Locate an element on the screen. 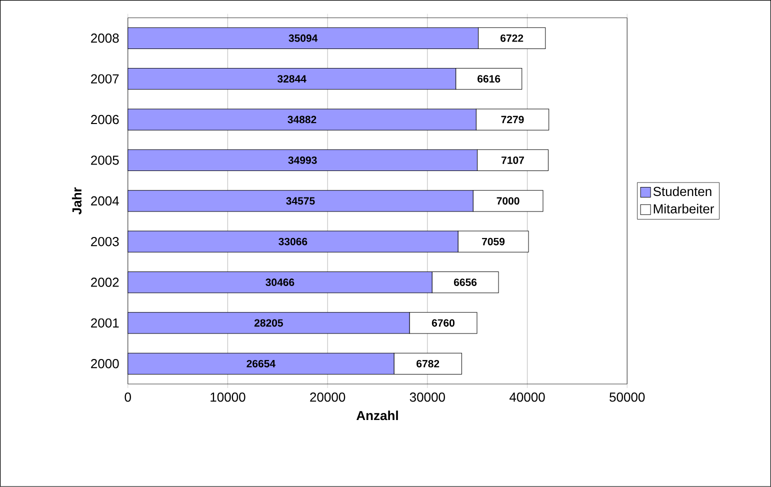 The height and width of the screenshot is (487, 771). data-label: 28205 is located at coordinates (268, 323).